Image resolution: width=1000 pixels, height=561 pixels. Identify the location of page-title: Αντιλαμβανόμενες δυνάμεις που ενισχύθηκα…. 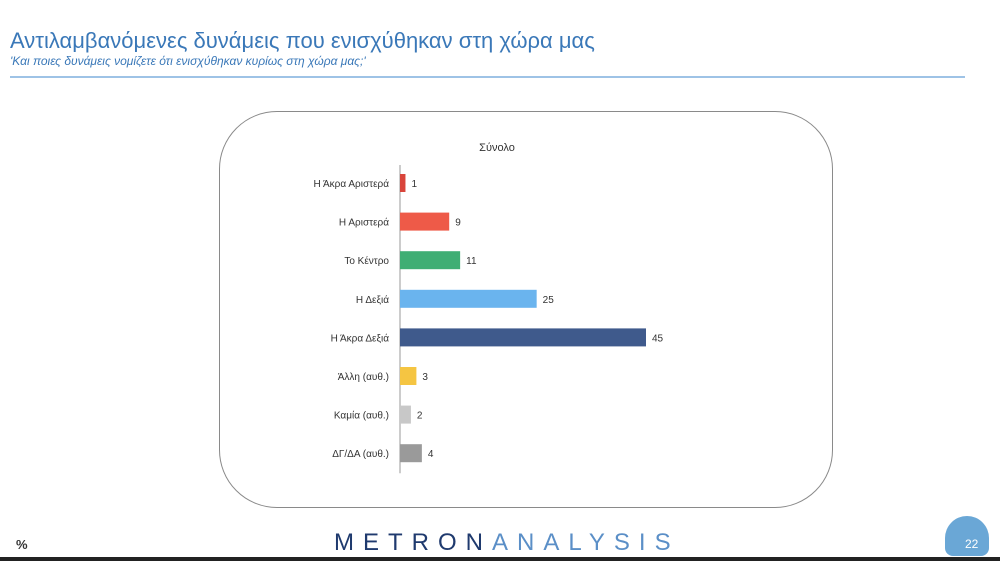
(302, 40).